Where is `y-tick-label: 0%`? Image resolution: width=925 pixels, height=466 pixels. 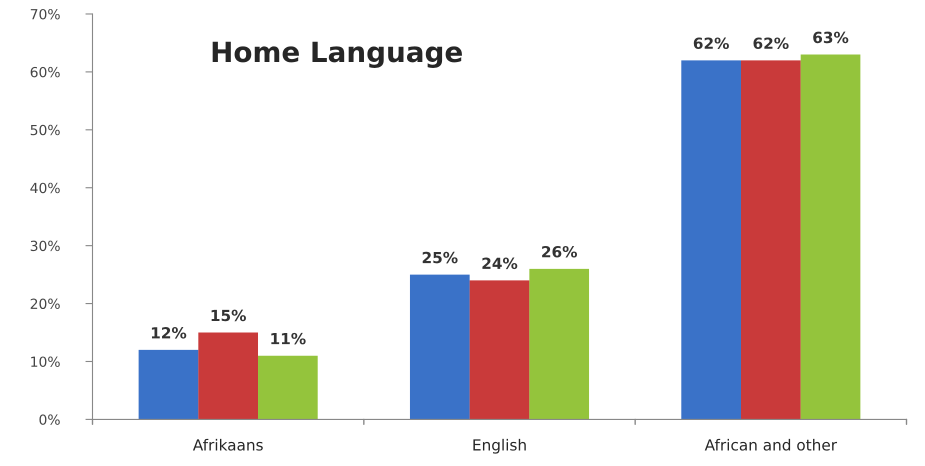 y-tick-label: 0% is located at coordinates (49, 419).